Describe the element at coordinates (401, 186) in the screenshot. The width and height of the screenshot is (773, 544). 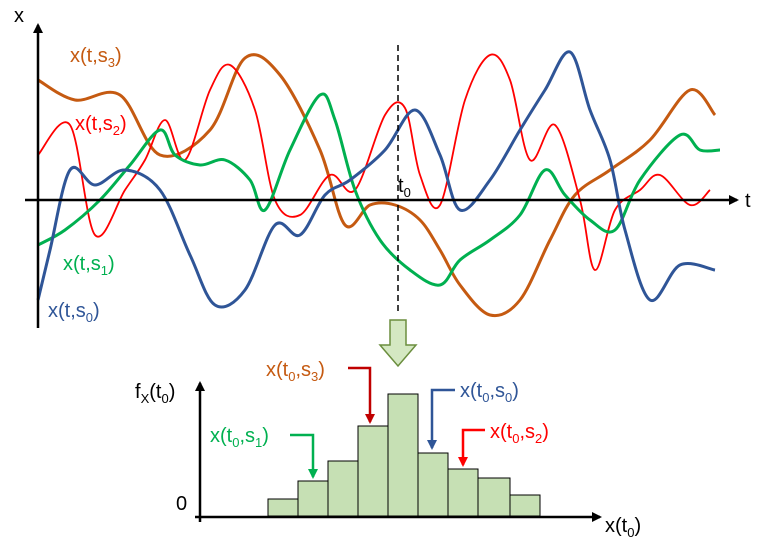
I see `label-part: t` at that location.